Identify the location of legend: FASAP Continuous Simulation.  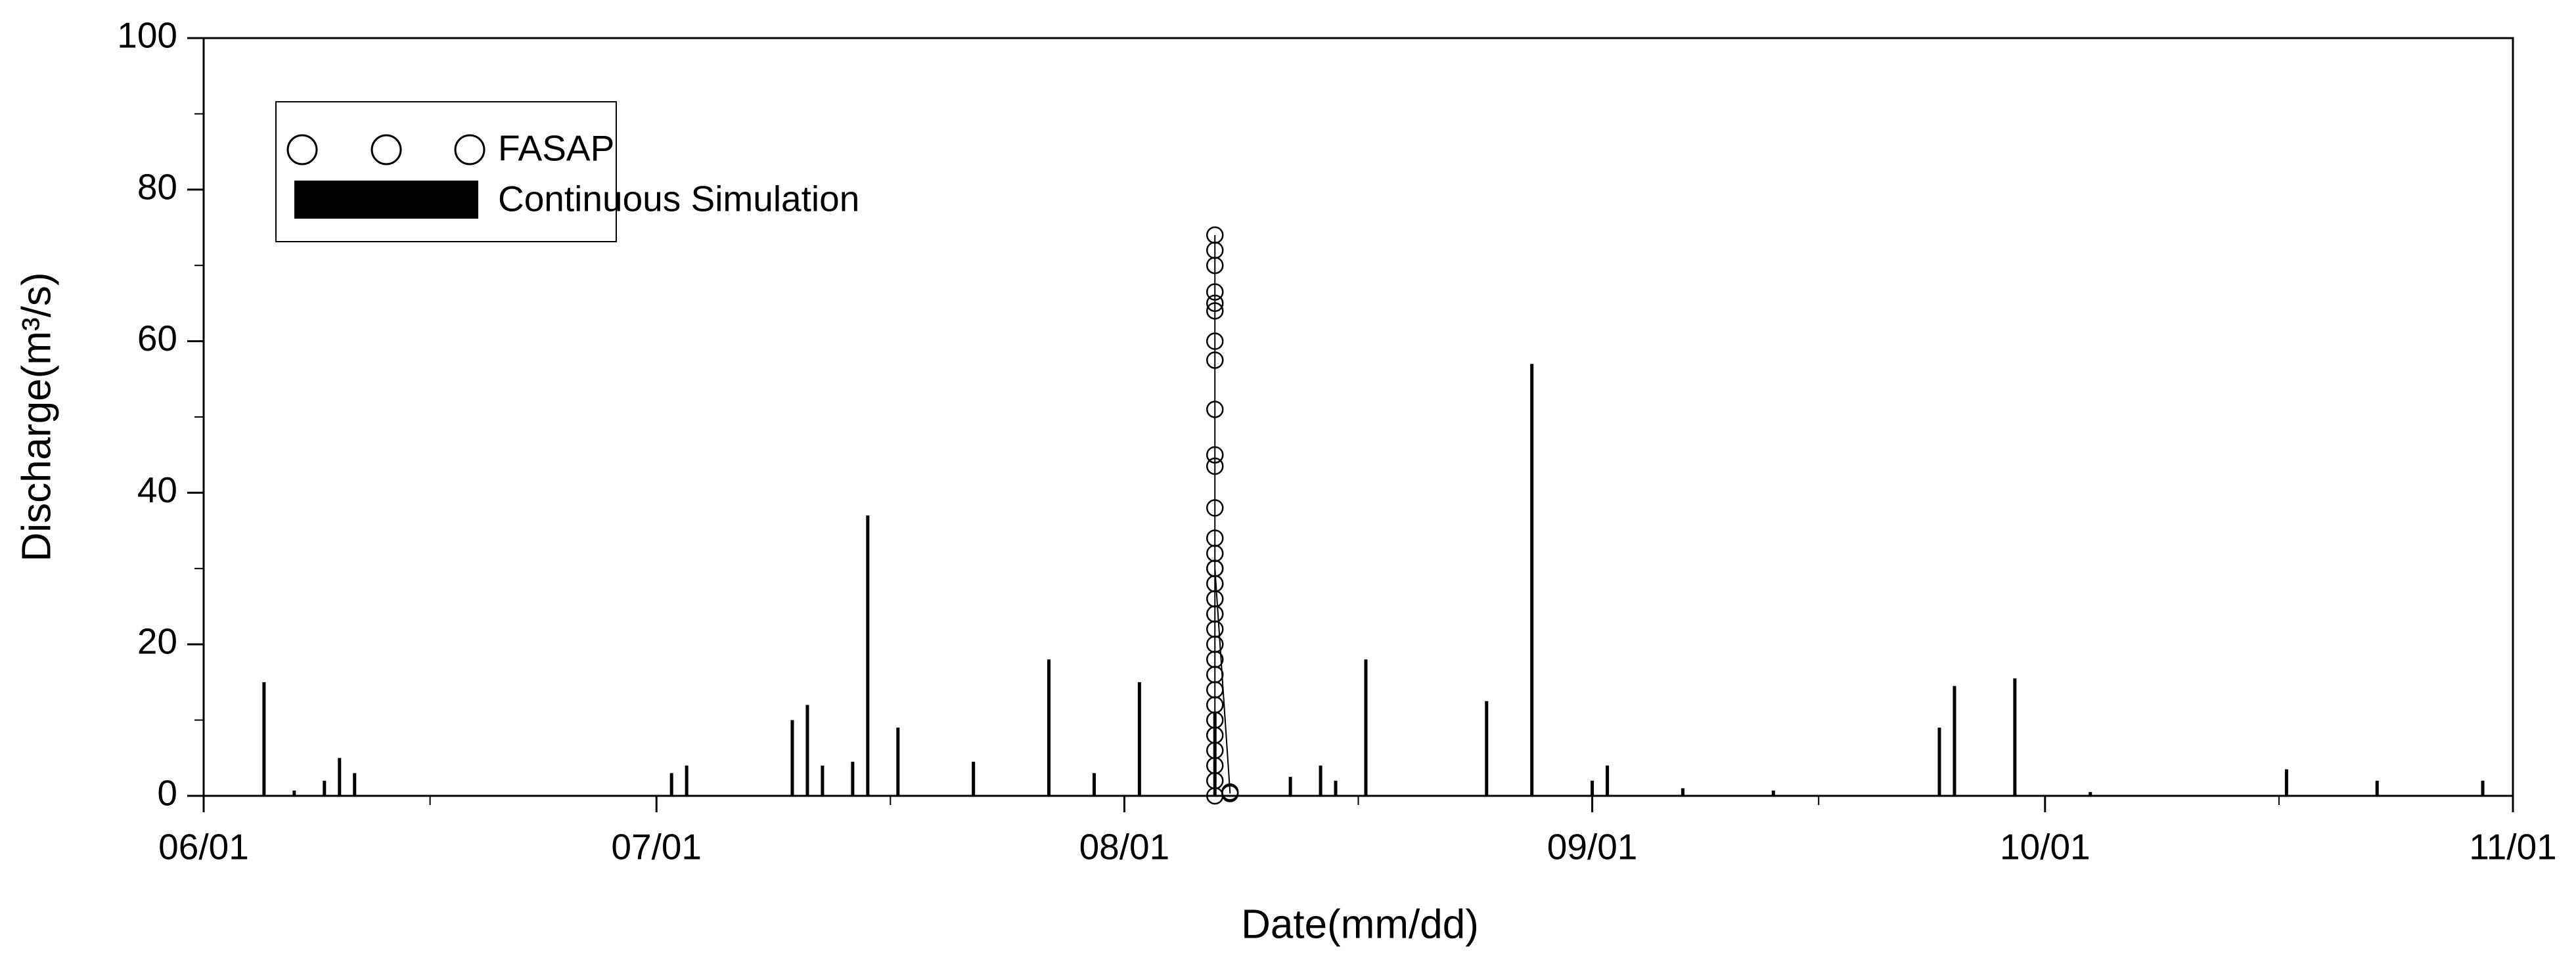
(567, 171).